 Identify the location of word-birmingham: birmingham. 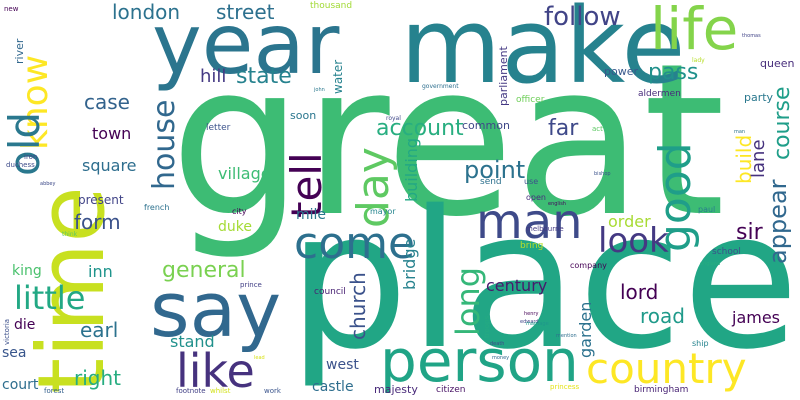
(661, 390).